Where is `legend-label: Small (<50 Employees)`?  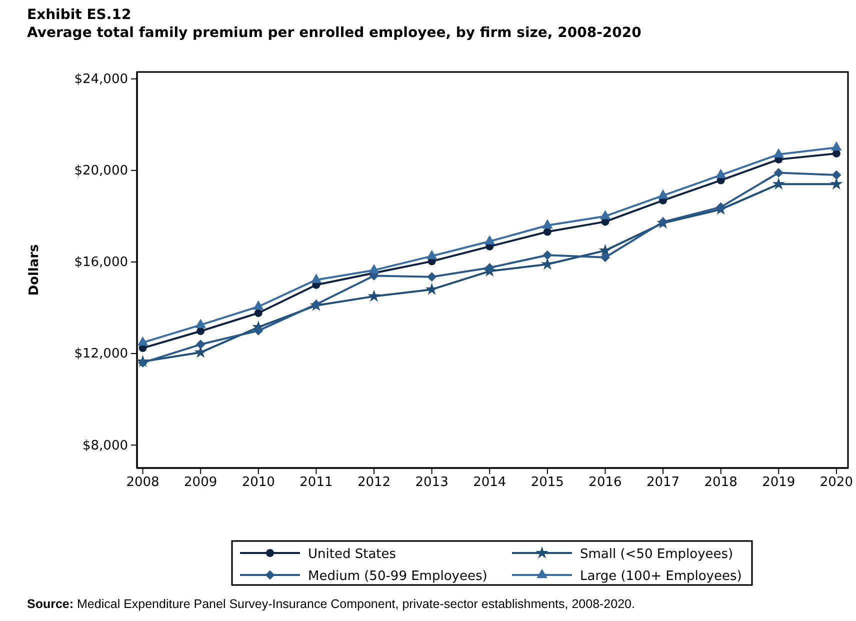 legend-label: Small (<50 Employees) is located at coordinates (657, 554).